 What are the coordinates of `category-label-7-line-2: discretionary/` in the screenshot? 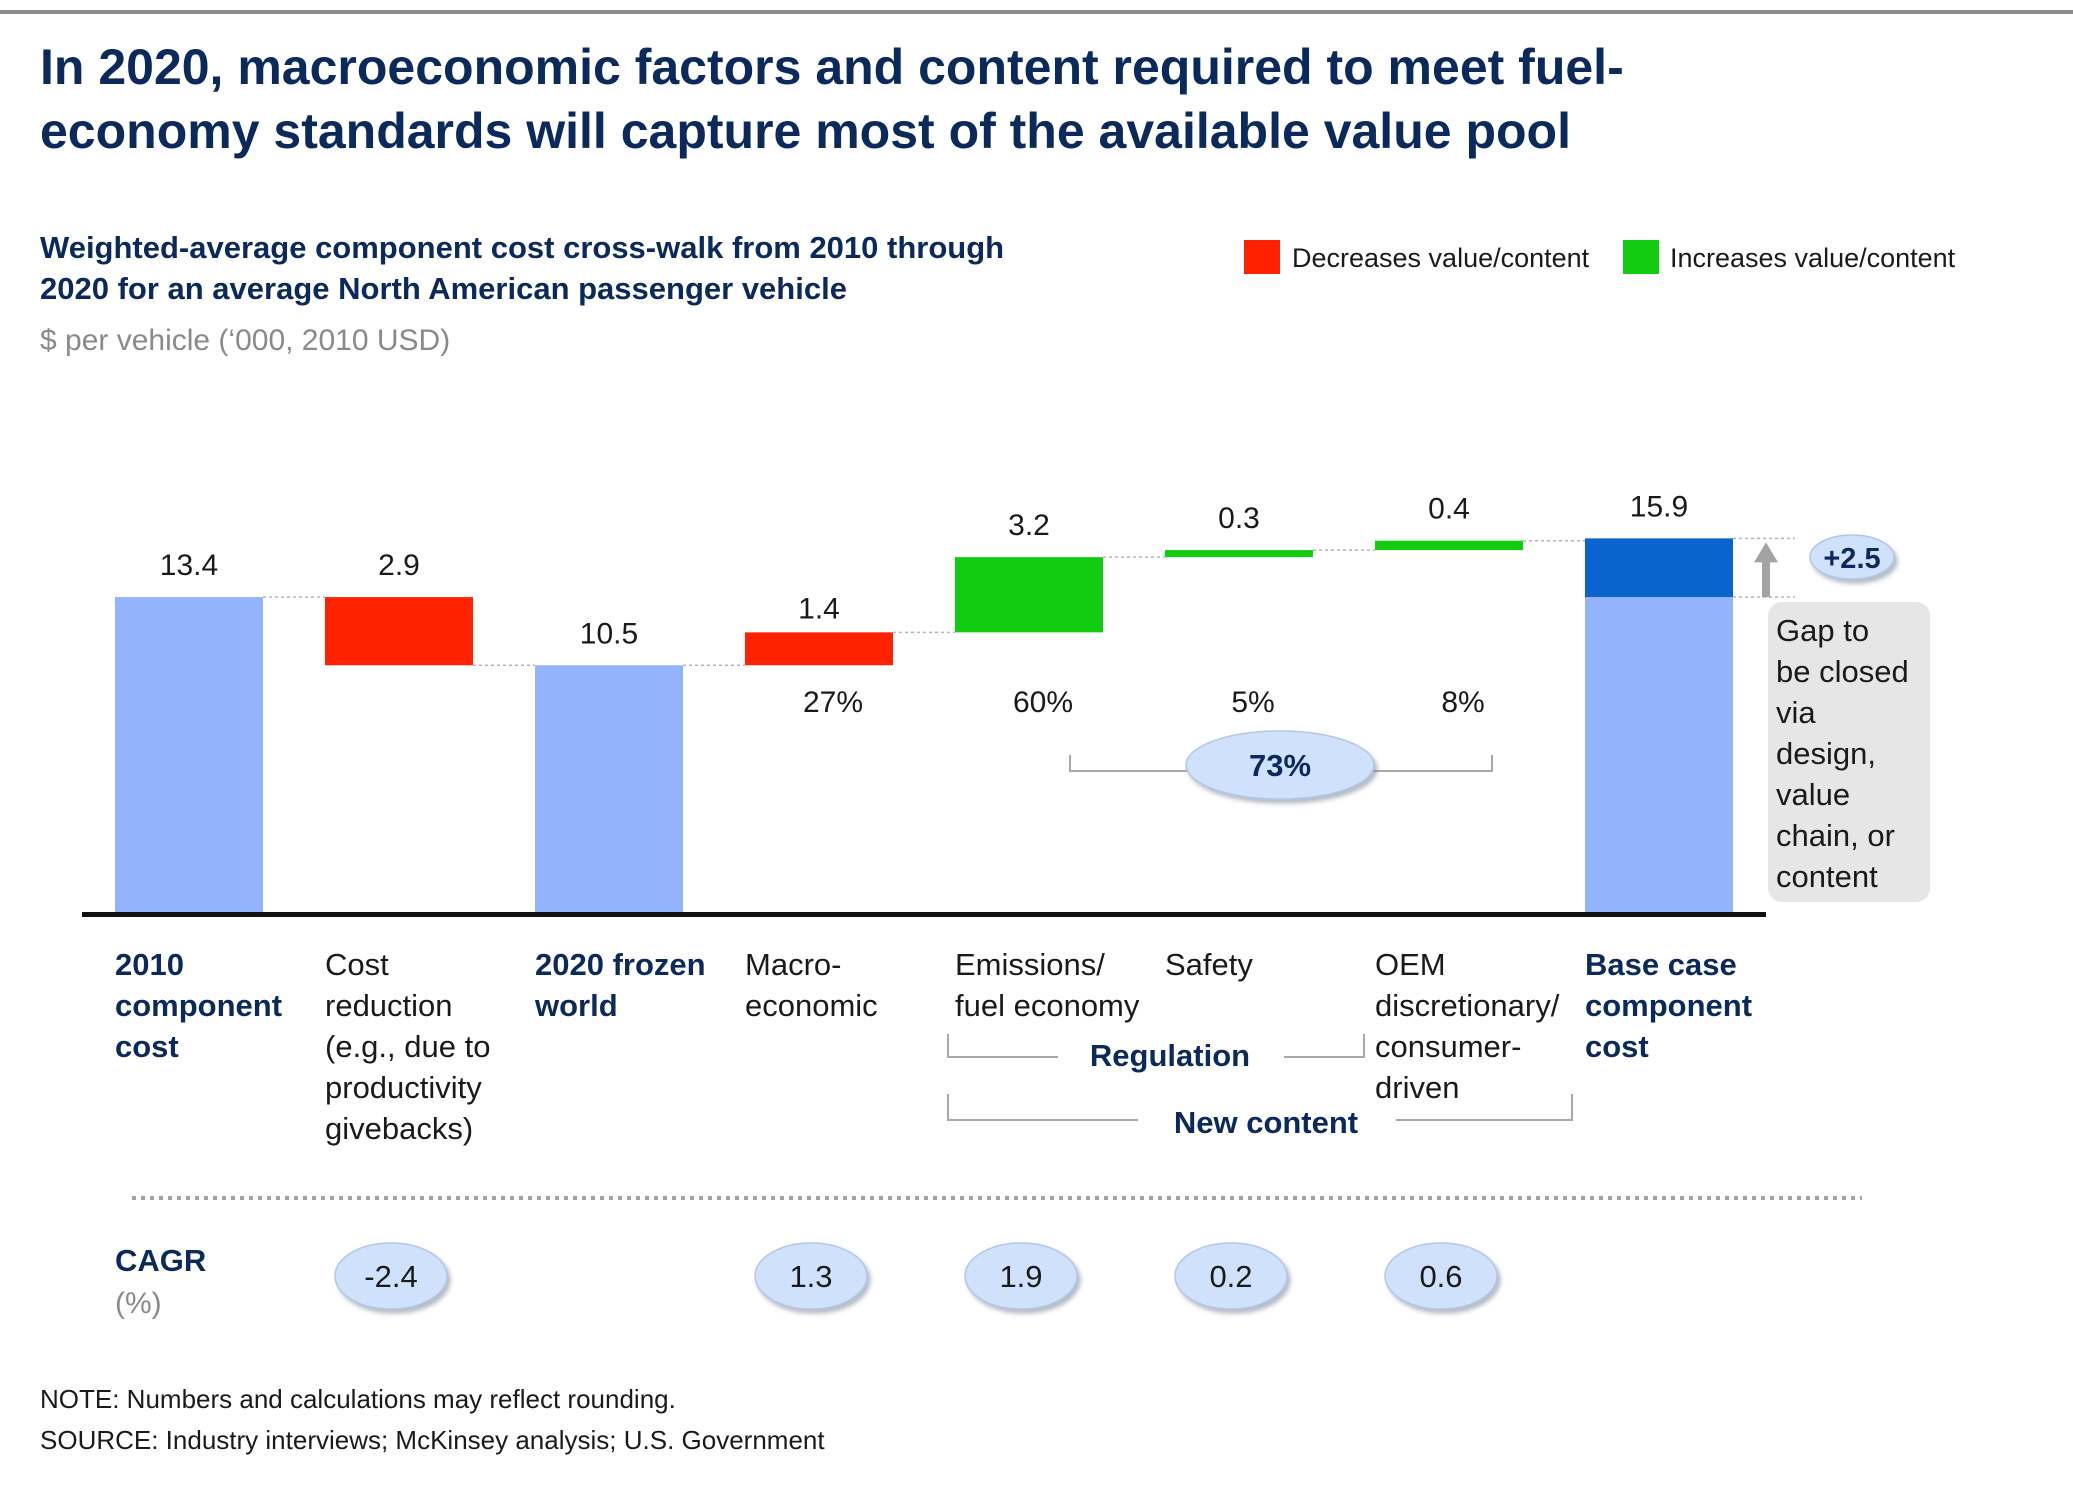 It's located at (1467, 1005).